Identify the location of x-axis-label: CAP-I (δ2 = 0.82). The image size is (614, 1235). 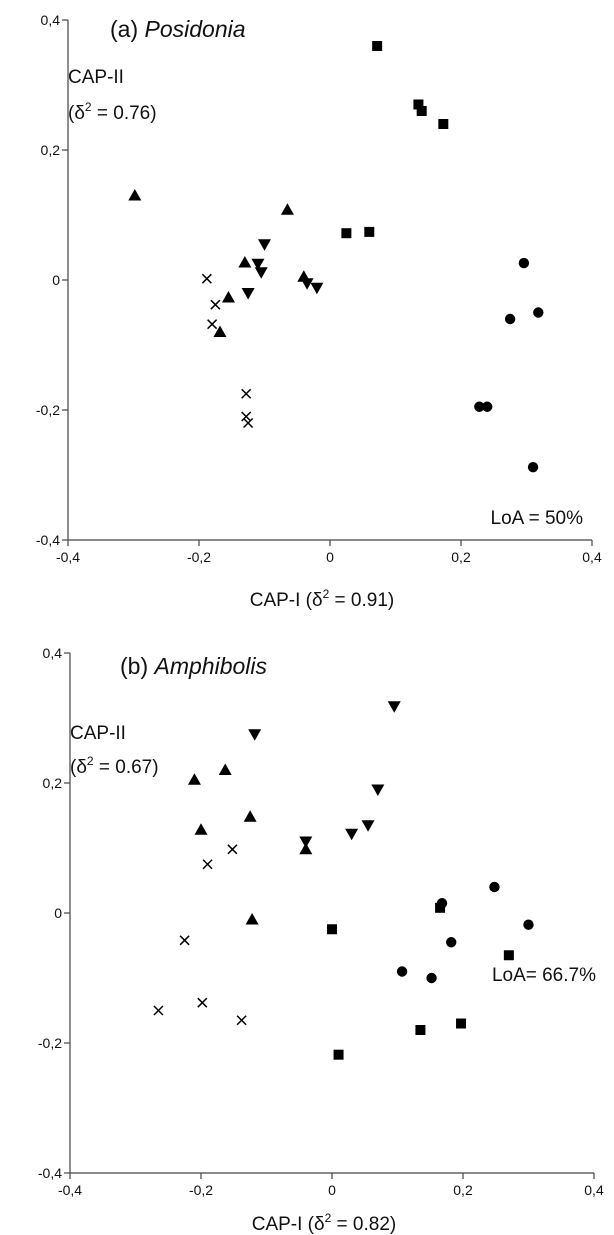
(324, 1223).